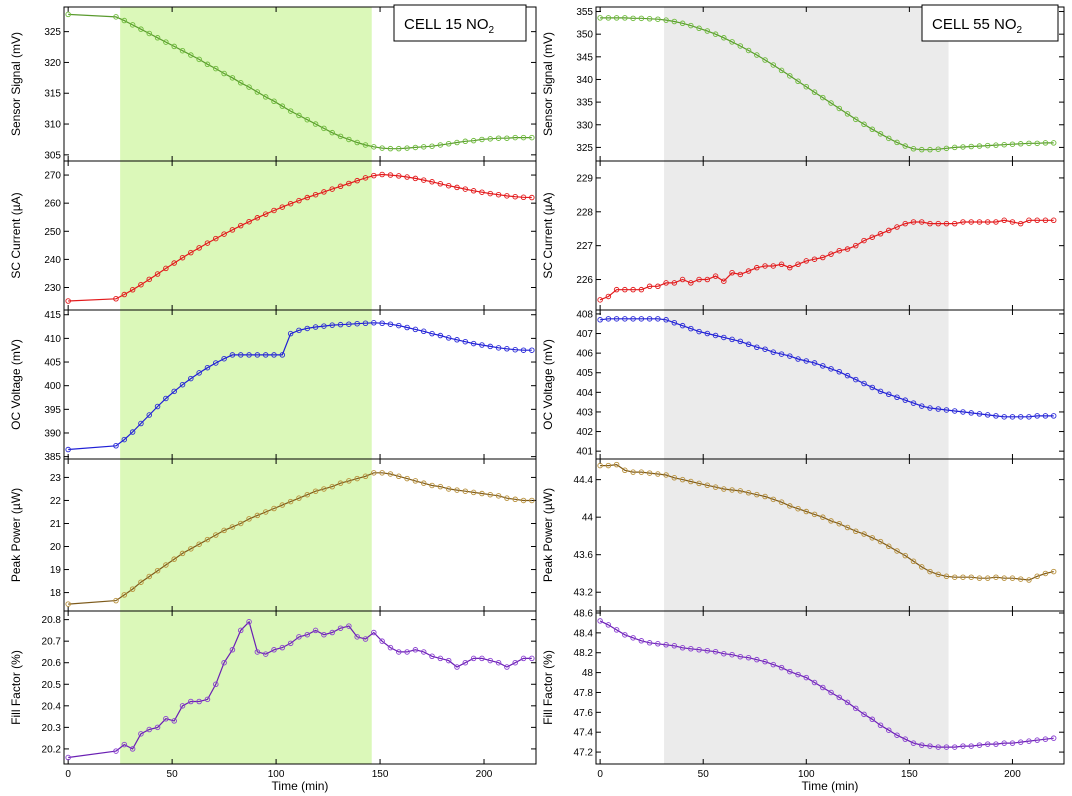 This screenshot has width=1072, height=796. Describe the element at coordinates (56, 501) in the screenshot. I see `y-tick-label: 22` at that location.